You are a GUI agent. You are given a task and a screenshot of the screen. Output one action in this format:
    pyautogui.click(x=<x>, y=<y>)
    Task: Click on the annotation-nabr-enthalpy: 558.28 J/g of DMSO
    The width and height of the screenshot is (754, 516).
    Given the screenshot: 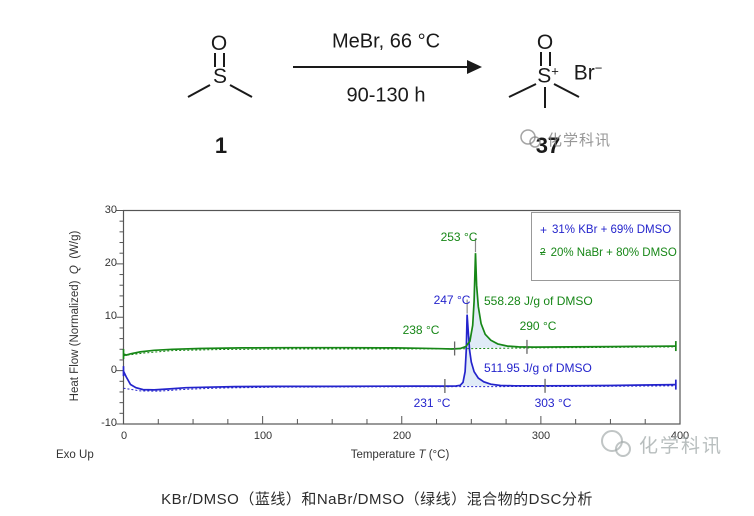 What is the action you would take?
    pyautogui.click(x=538, y=301)
    